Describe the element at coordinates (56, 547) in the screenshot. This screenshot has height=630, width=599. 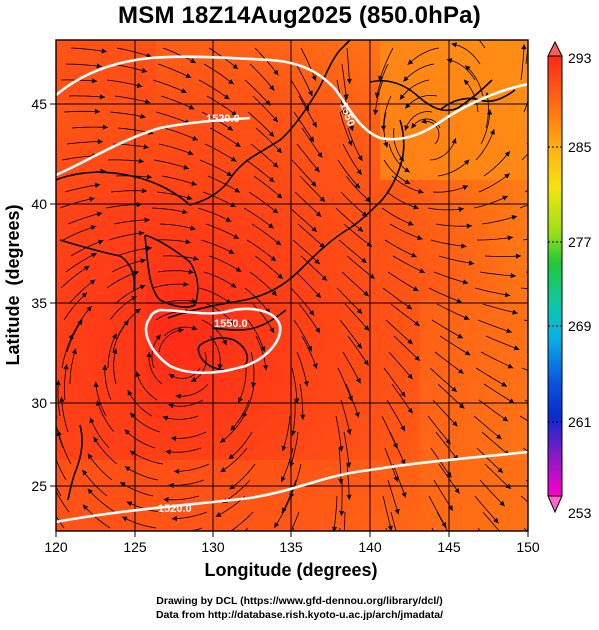
I see `x-tick-label: 120` at that location.